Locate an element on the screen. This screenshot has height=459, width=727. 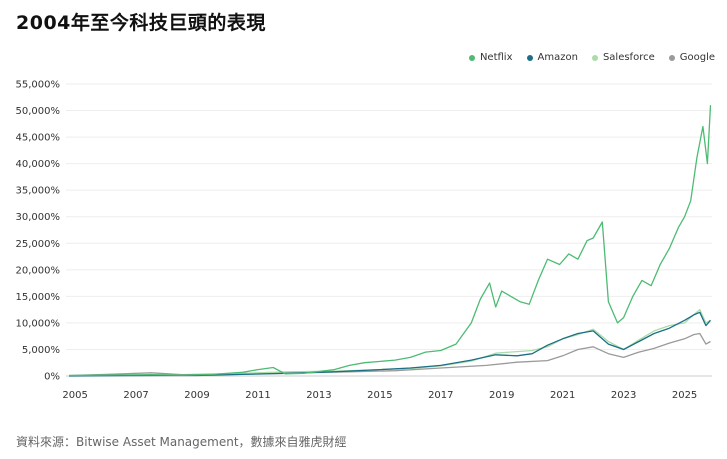
series-line-salesforce is located at coordinates (389, 342).